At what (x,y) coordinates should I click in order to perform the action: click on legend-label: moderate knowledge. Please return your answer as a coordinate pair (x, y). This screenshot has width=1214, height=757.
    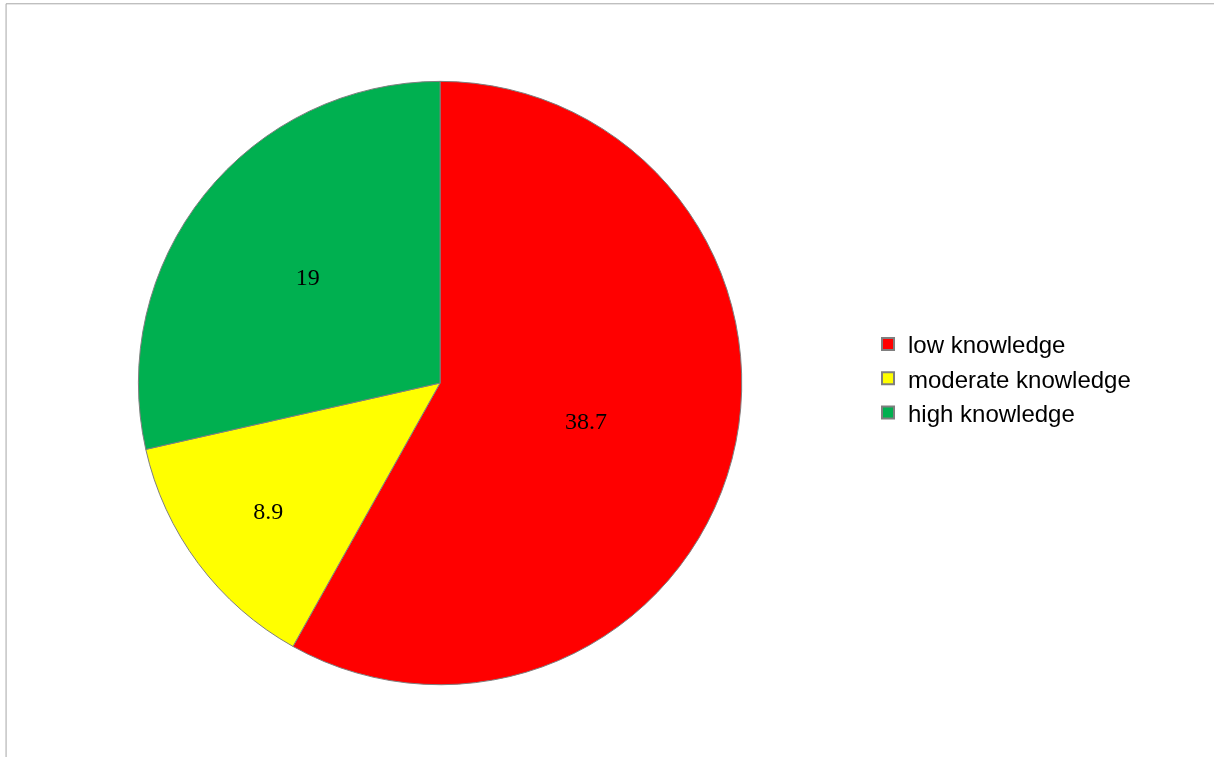
    Looking at the image, I should click on (1019, 379).